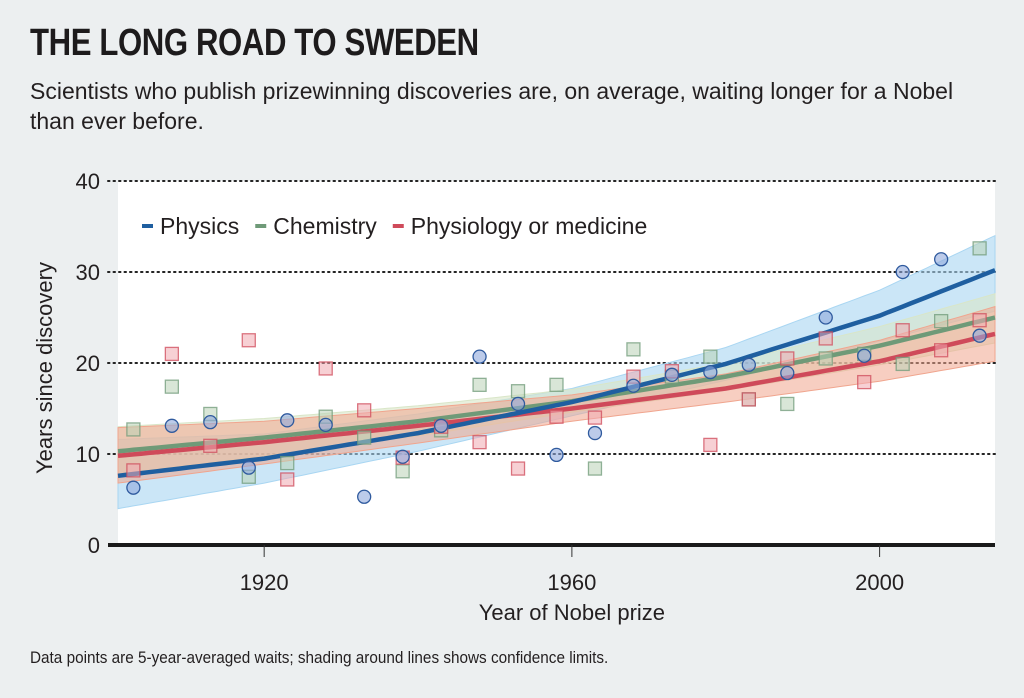  What do you see at coordinates (199, 226) in the screenshot?
I see `legend-label-physics: Physics` at bounding box center [199, 226].